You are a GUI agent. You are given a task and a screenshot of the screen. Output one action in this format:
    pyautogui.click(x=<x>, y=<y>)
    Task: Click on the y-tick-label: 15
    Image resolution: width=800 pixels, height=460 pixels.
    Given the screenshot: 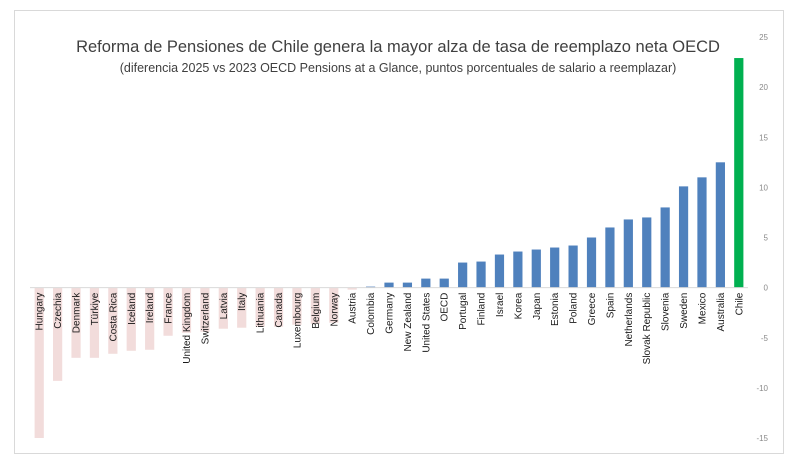 What is the action you would take?
    pyautogui.click(x=763, y=137)
    